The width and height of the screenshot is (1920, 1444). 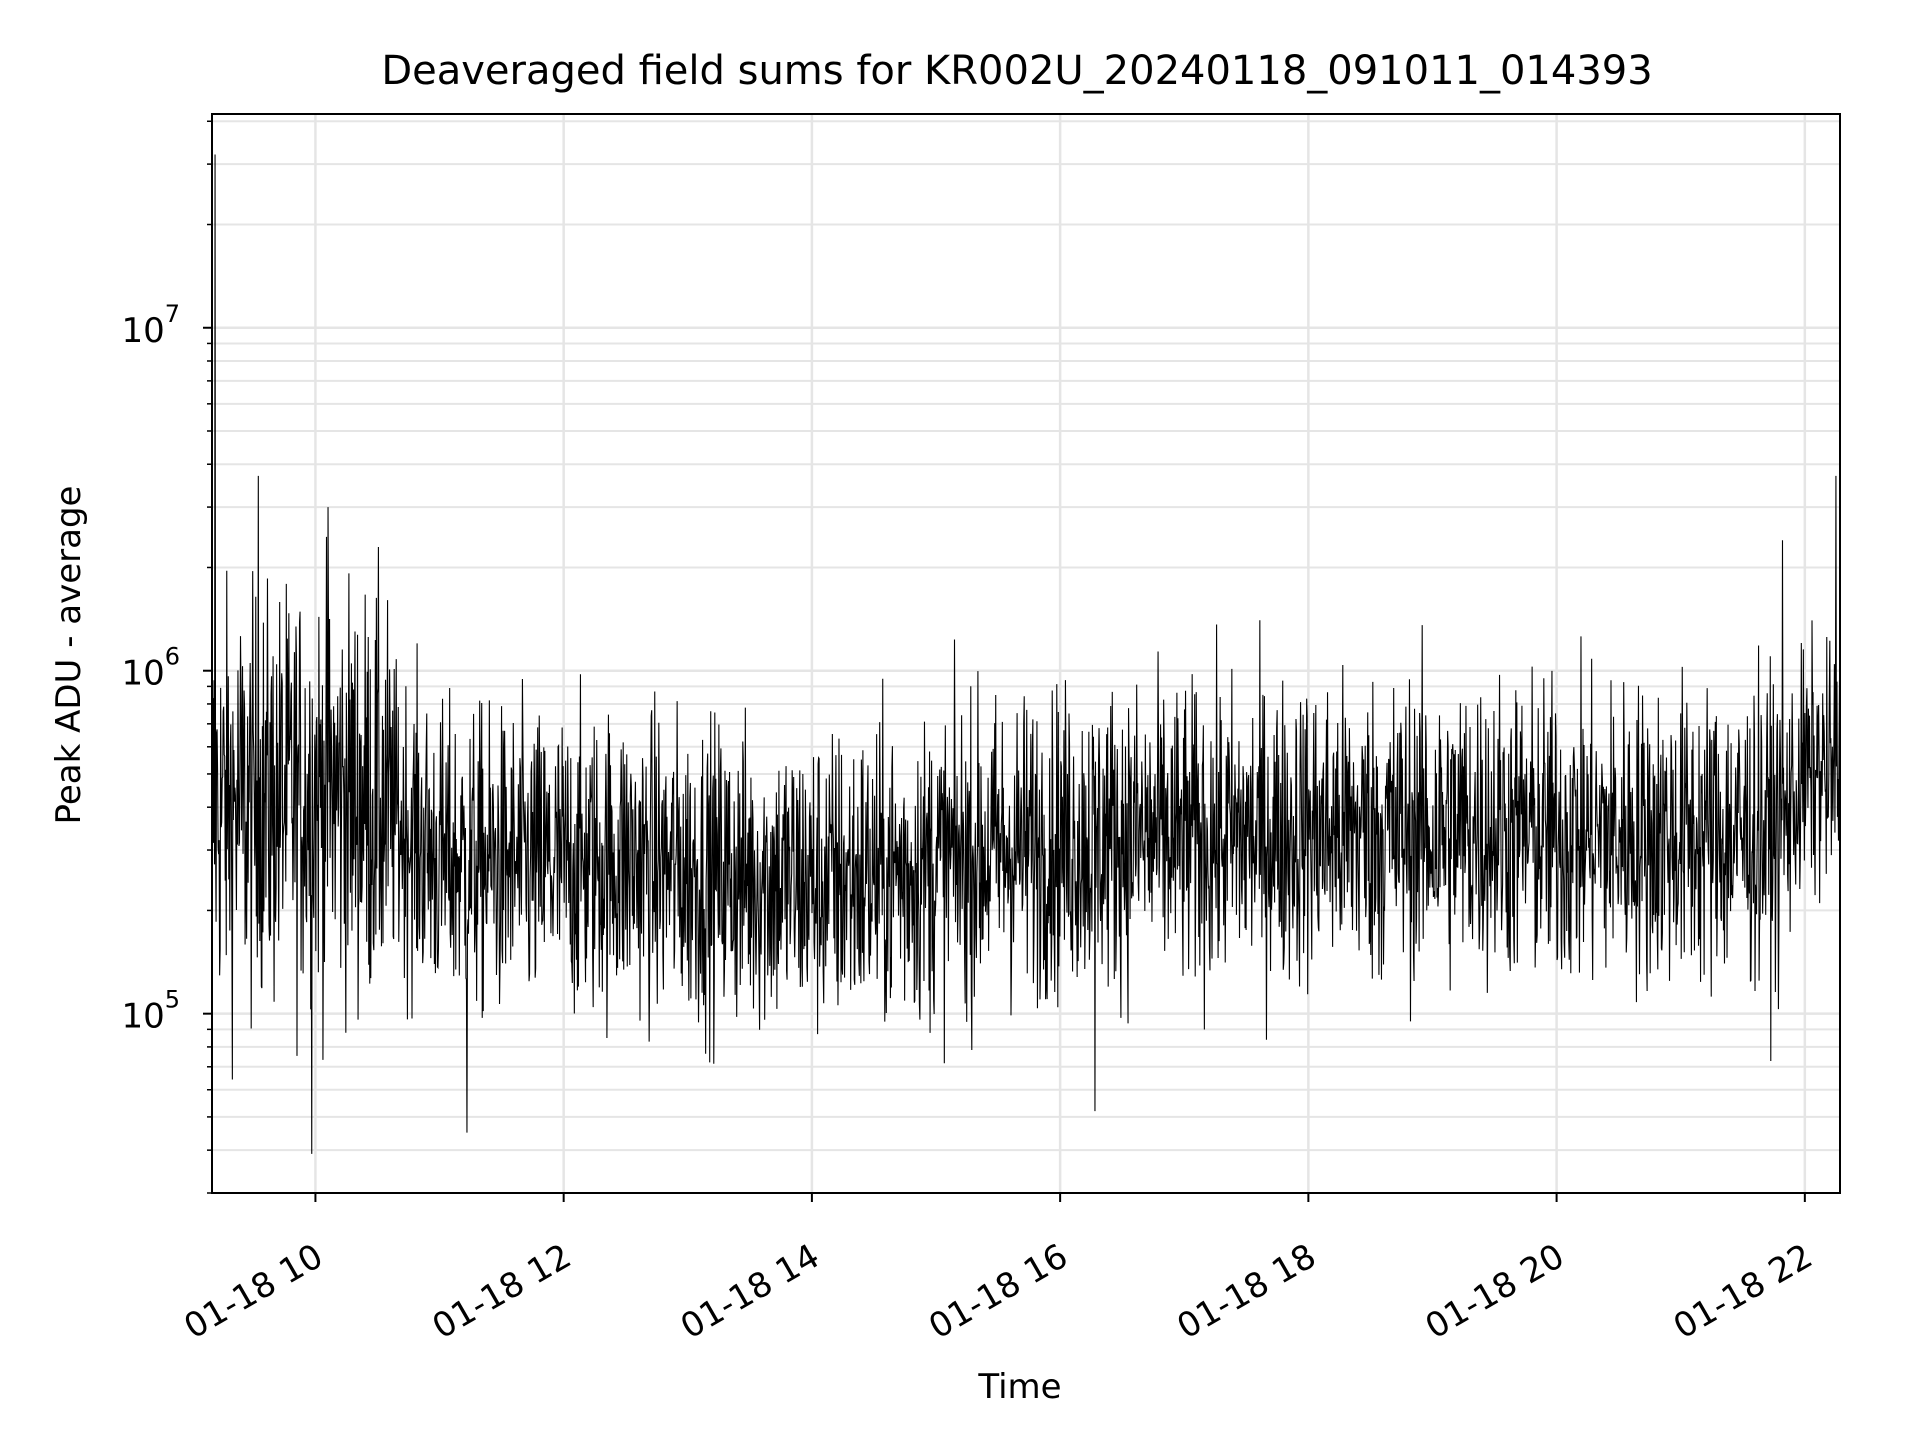 What do you see at coordinates (172, 1000) in the screenshot?
I see `y-tick-exponent: 5` at bounding box center [172, 1000].